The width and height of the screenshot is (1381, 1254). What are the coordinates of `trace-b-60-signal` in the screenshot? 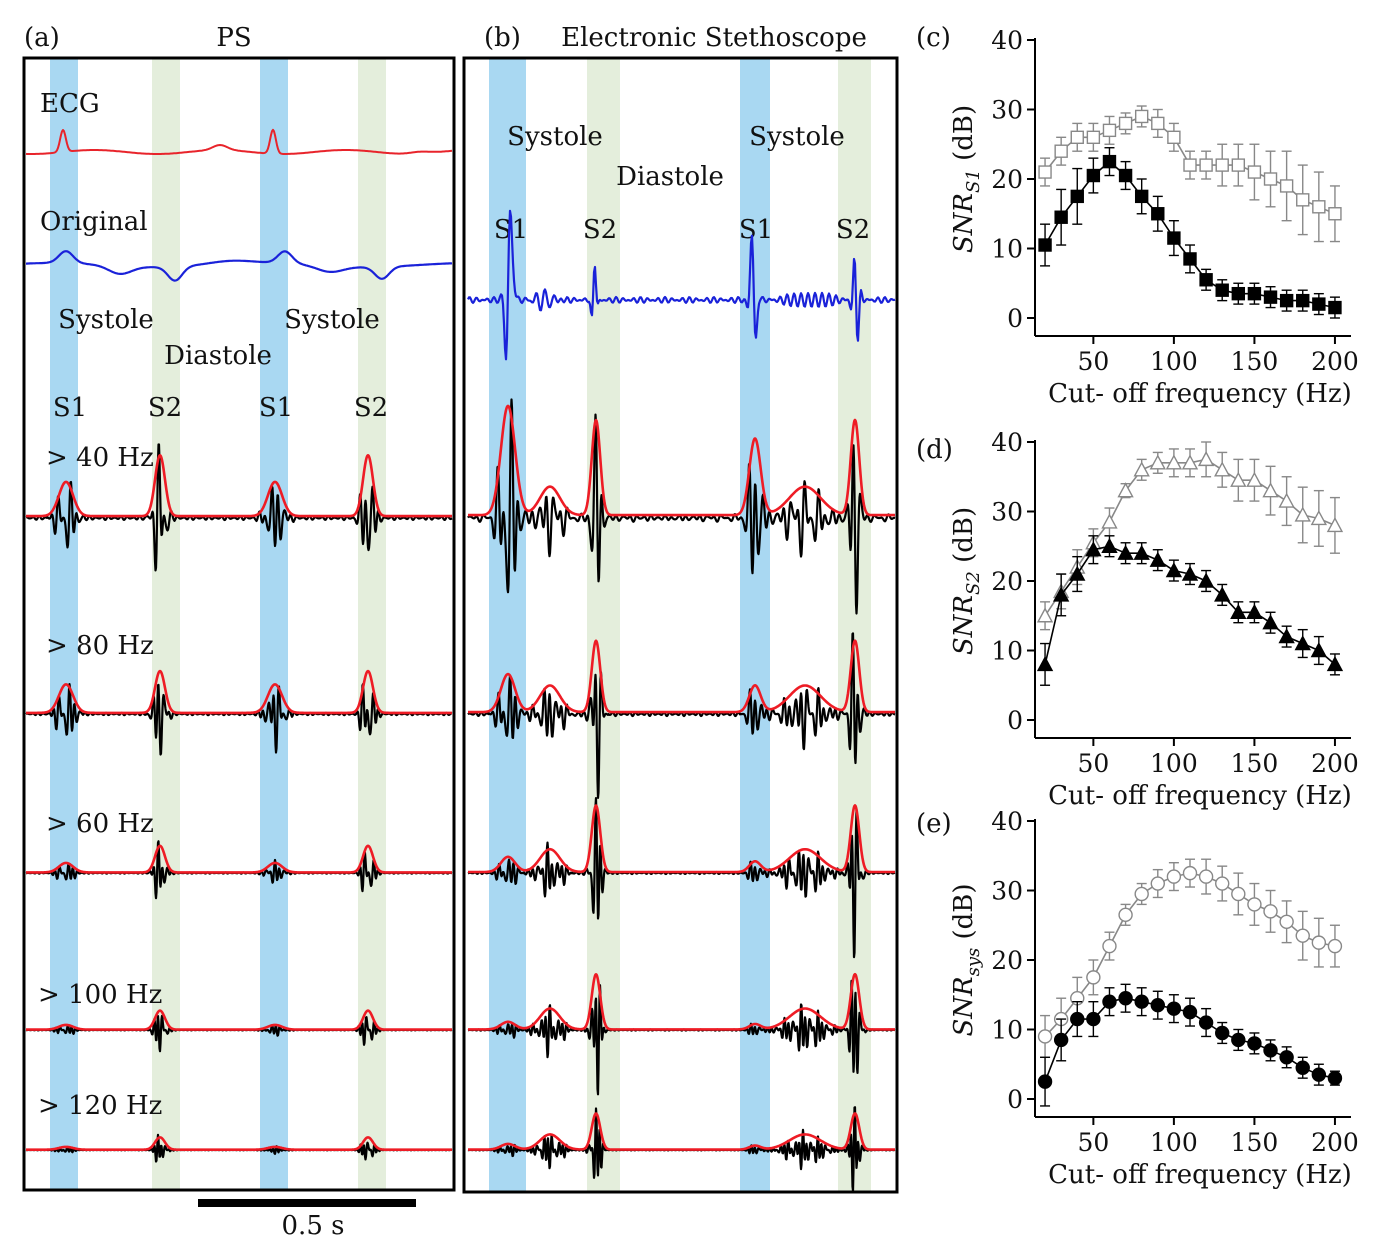 It's located at (681, 877).